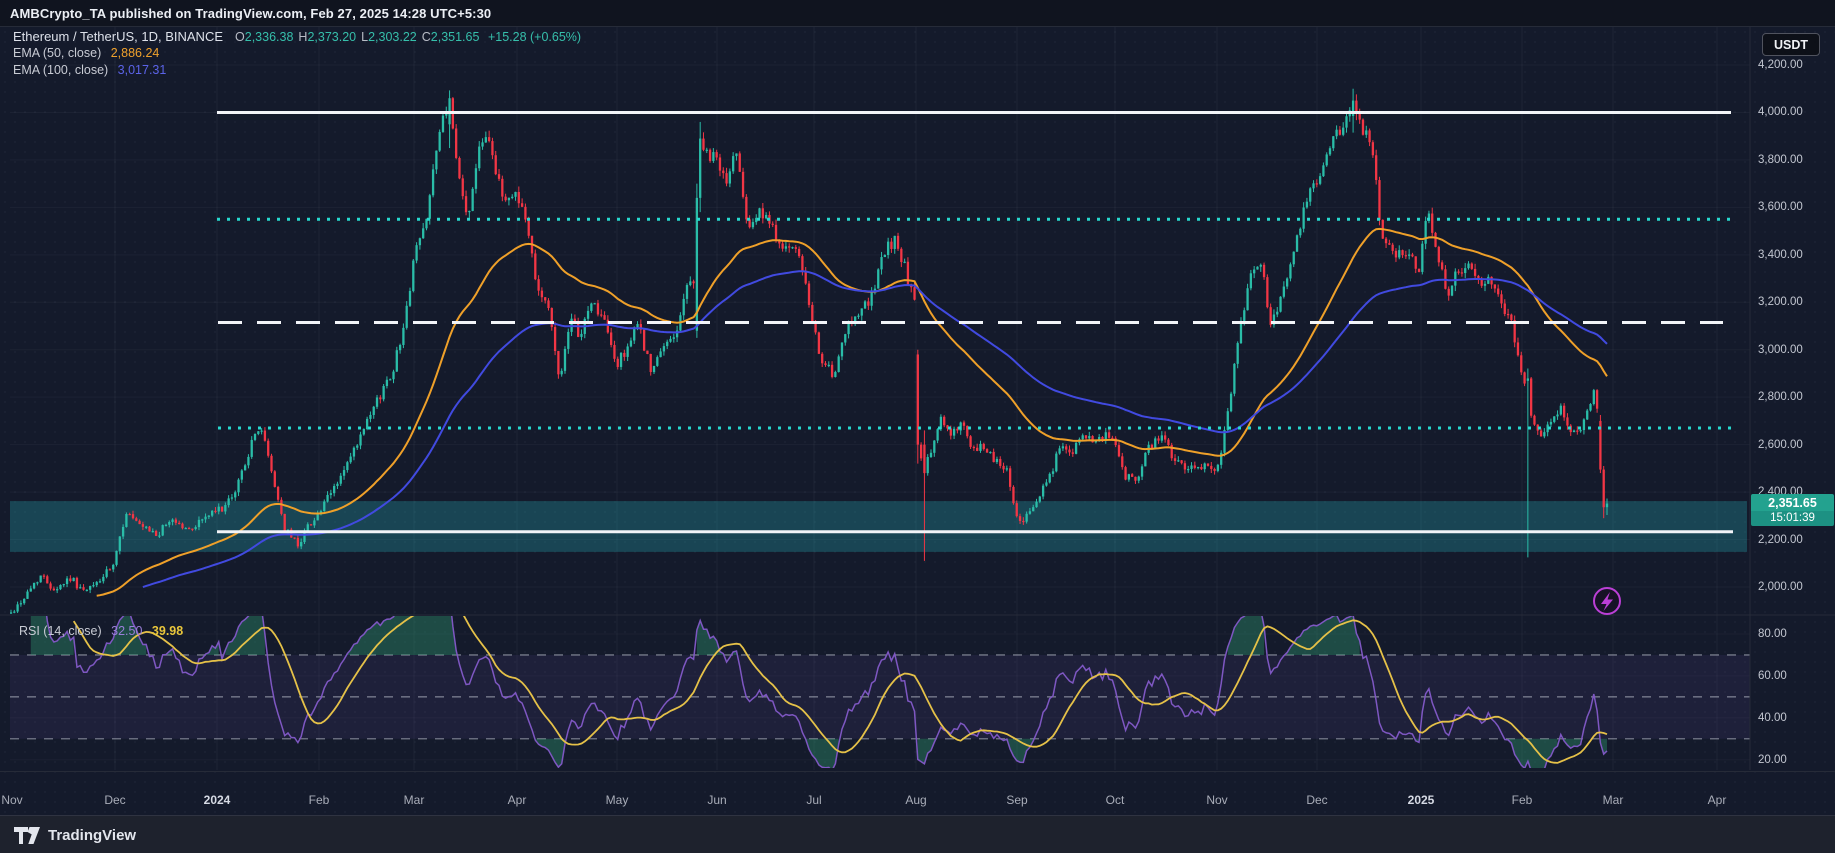 Image resolution: width=1835 pixels, height=853 pixels. Describe the element at coordinates (1421, 800) in the screenshot. I see `time-axis-tick: 2025` at that location.